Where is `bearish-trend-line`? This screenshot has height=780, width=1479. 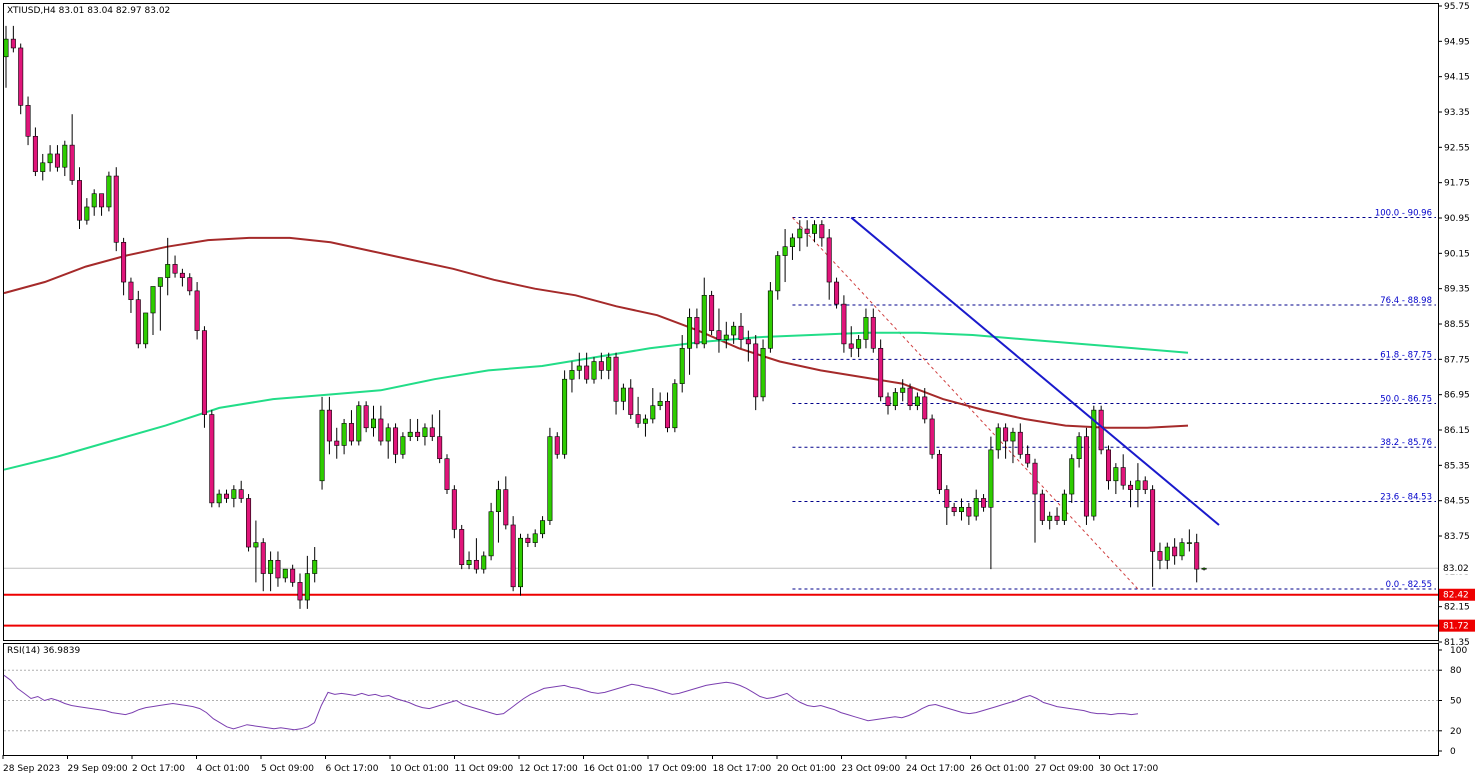
bearish-trend-line is located at coordinates (1035, 371).